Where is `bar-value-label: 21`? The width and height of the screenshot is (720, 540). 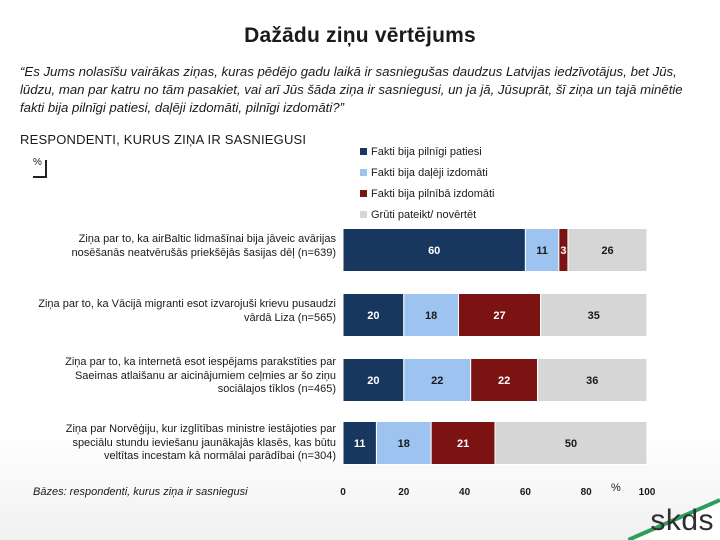 bar-value-label: 21 is located at coordinates (463, 444).